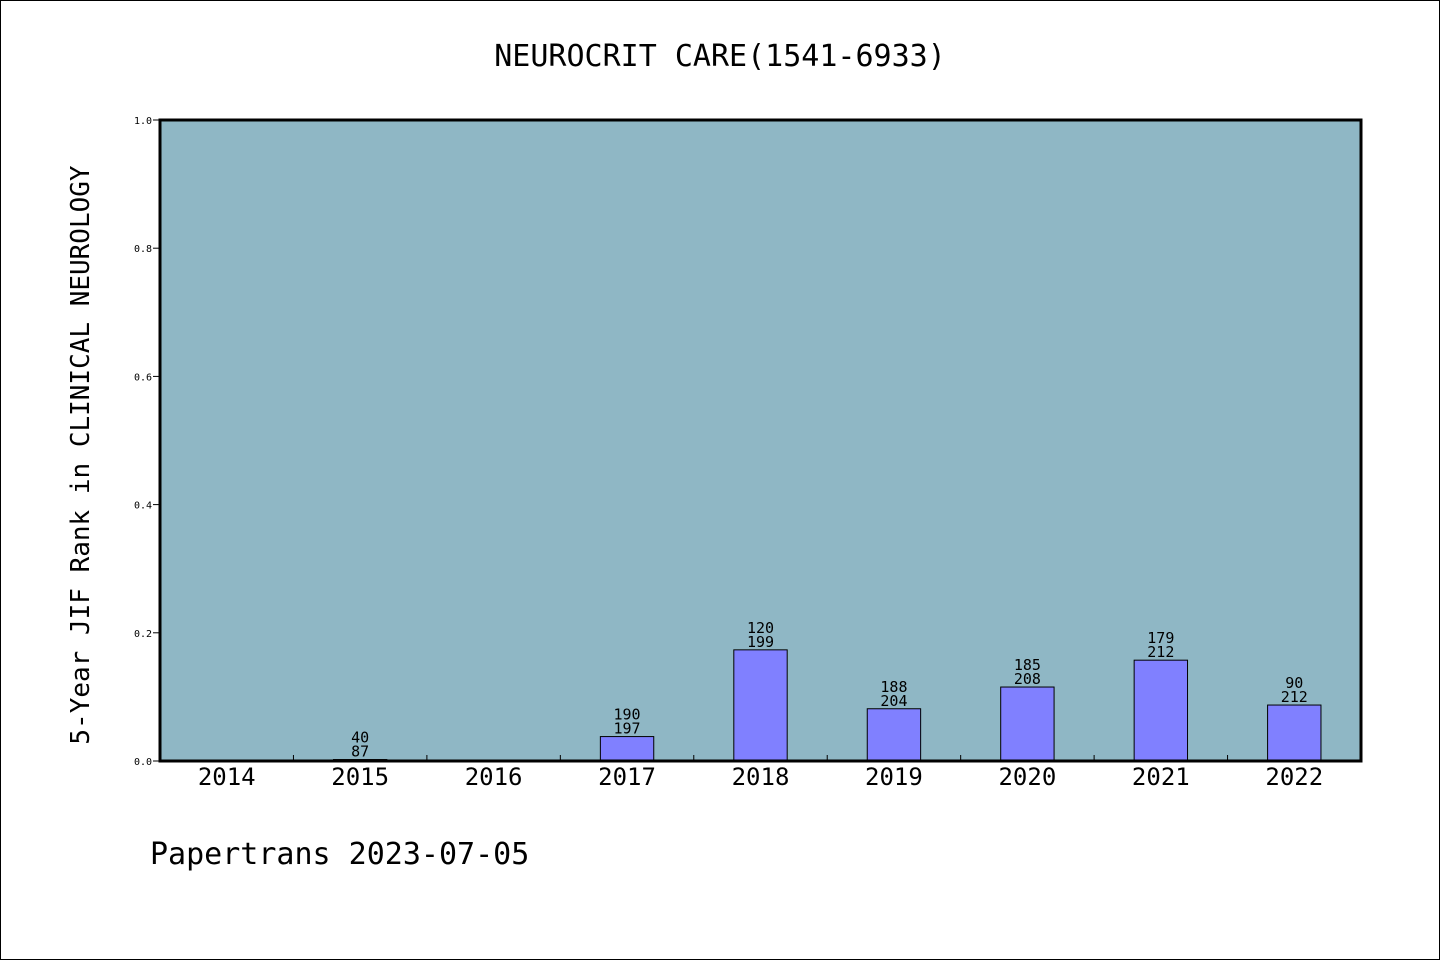 The image size is (1440, 960). Describe the element at coordinates (1027, 665) in the screenshot. I see `bar-label-rank: 185` at that location.